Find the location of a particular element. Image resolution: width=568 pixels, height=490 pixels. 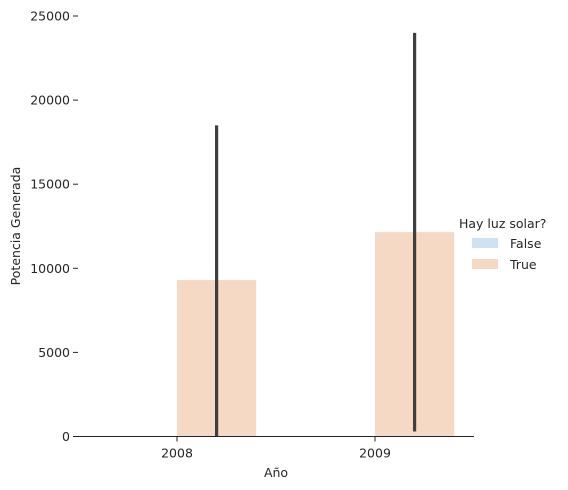

x-axis-label: Año is located at coordinates (276, 472).